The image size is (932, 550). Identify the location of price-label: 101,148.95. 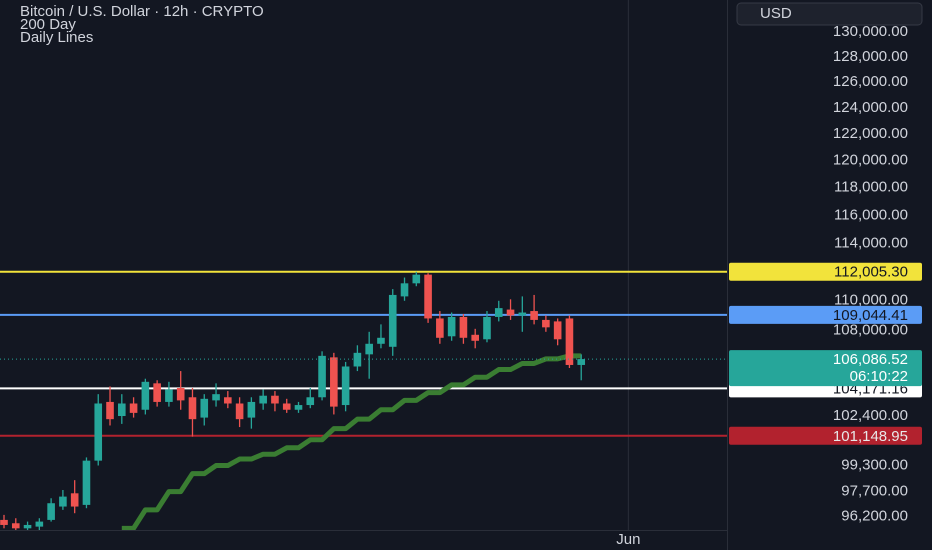
(870, 436).